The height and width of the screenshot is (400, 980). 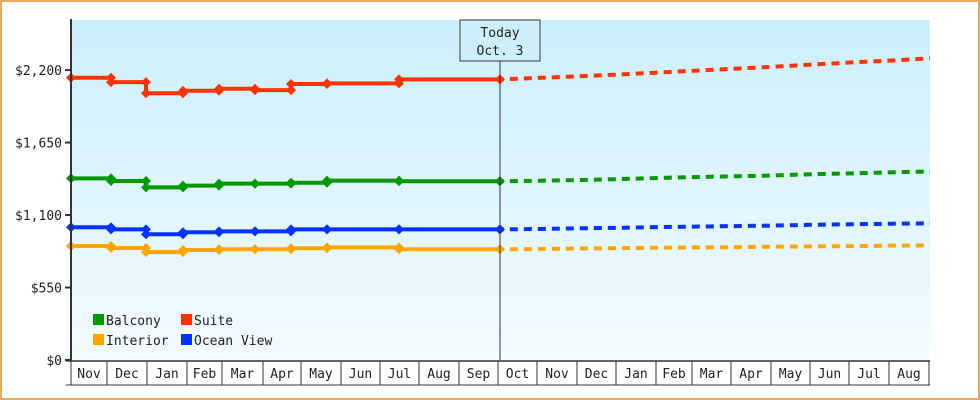 What do you see at coordinates (233, 341) in the screenshot?
I see `legend-label: Ocean View` at bounding box center [233, 341].